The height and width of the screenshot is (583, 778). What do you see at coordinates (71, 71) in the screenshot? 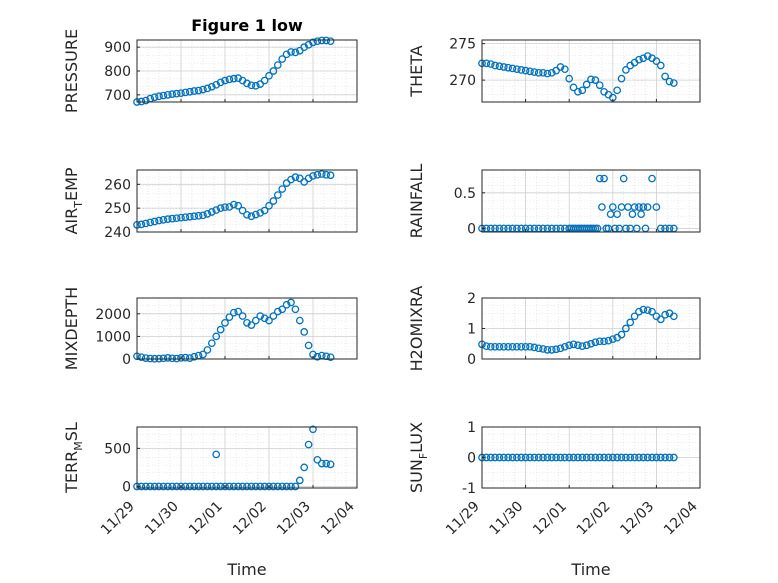
I see `panel-1-y-axis-label: PRESSURE` at bounding box center [71, 71].